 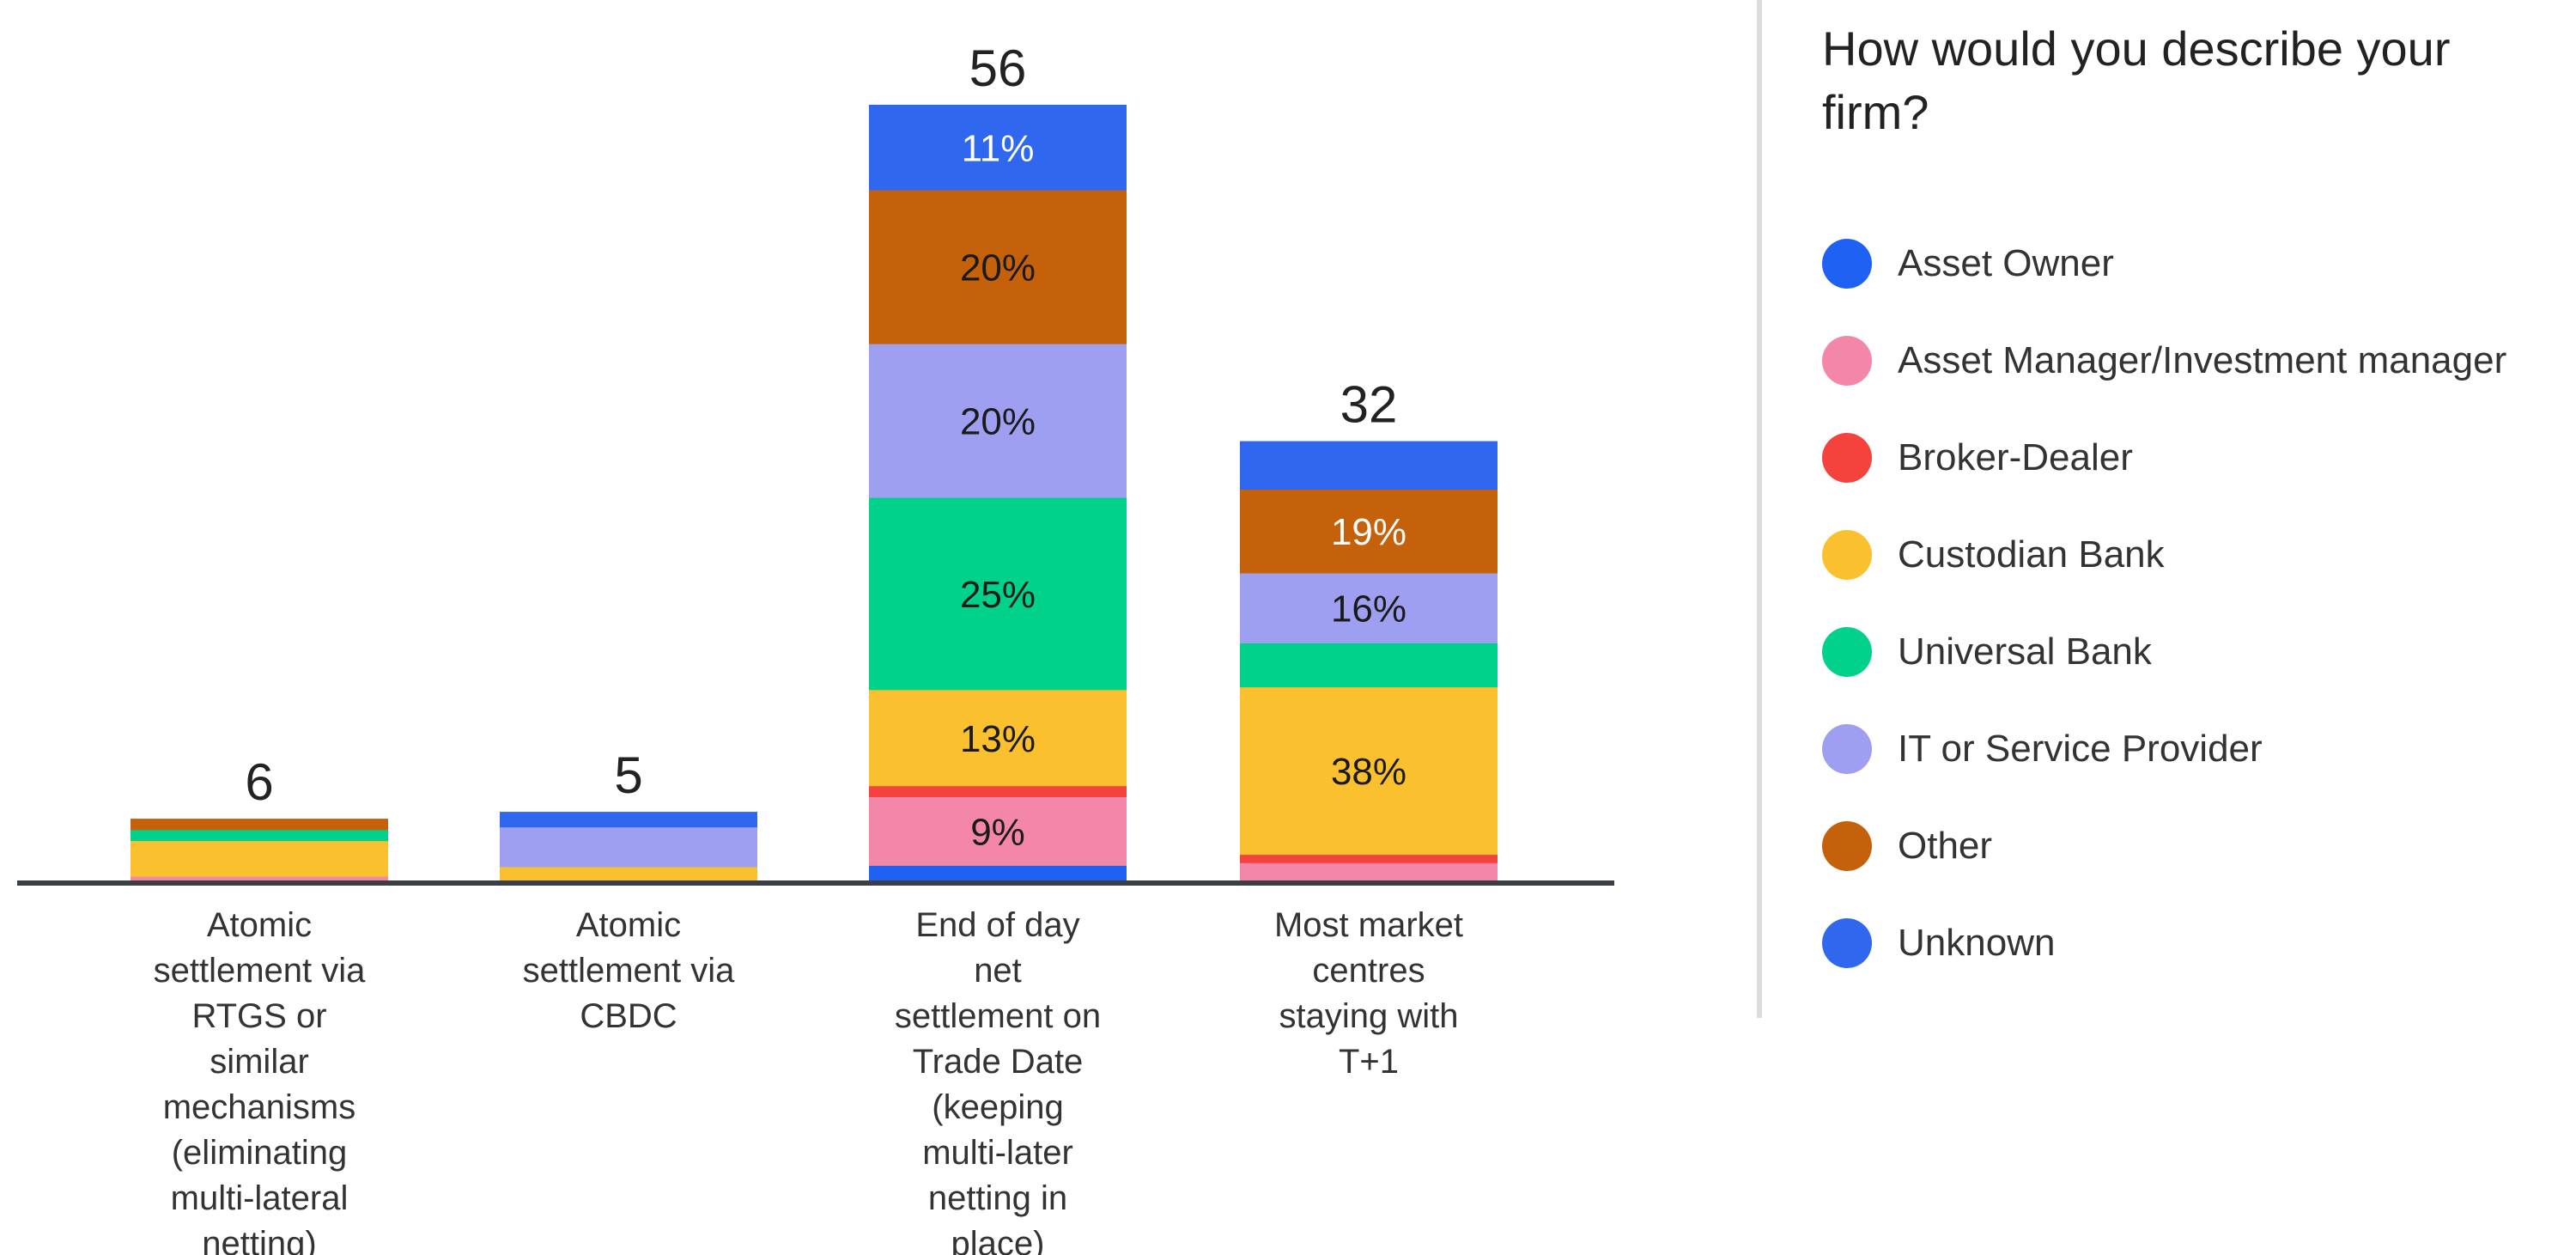 What do you see at coordinates (2202, 359) in the screenshot?
I see `legend-label: Asset Manager/Investment manager` at bounding box center [2202, 359].